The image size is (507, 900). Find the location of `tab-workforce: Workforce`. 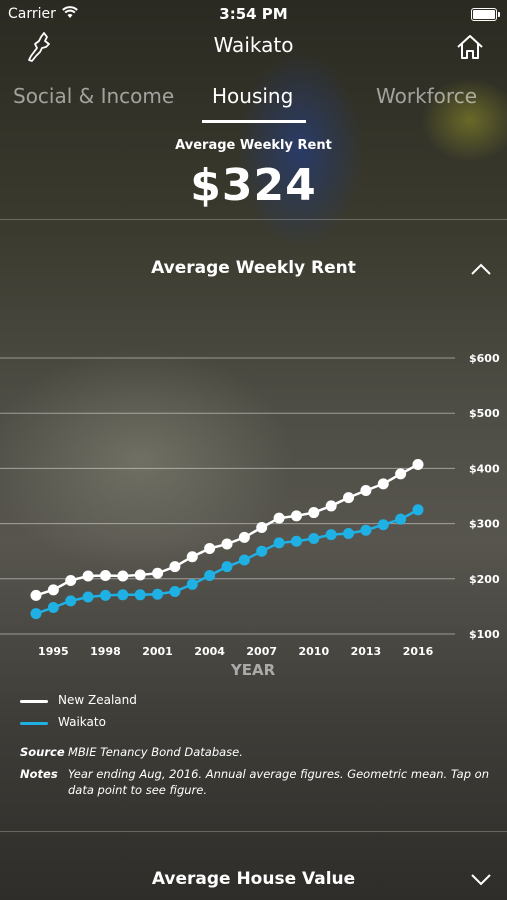

tab-workforce: Workforce is located at coordinates (427, 96).